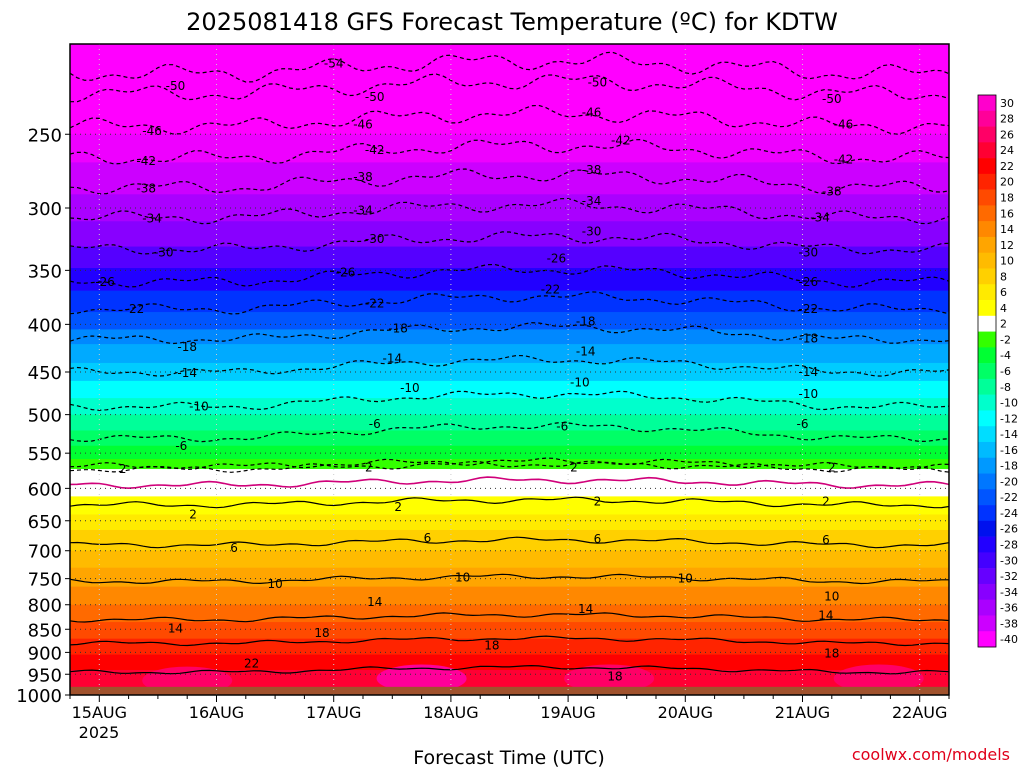  What do you see at coordinates (1007, 182) in the screenshot?
I see `colorbar-label: 20` at bounding box center [1007, 182].